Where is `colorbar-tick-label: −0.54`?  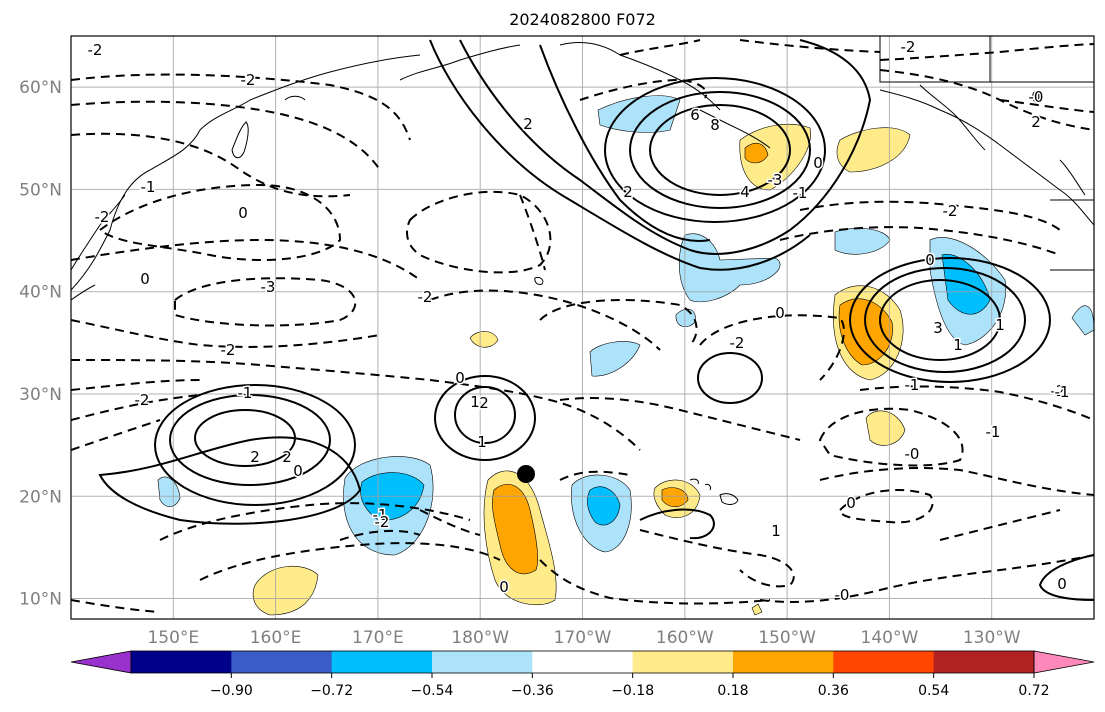 colorbar-tick-label: −0.54 is located at coordinates (432, 691).